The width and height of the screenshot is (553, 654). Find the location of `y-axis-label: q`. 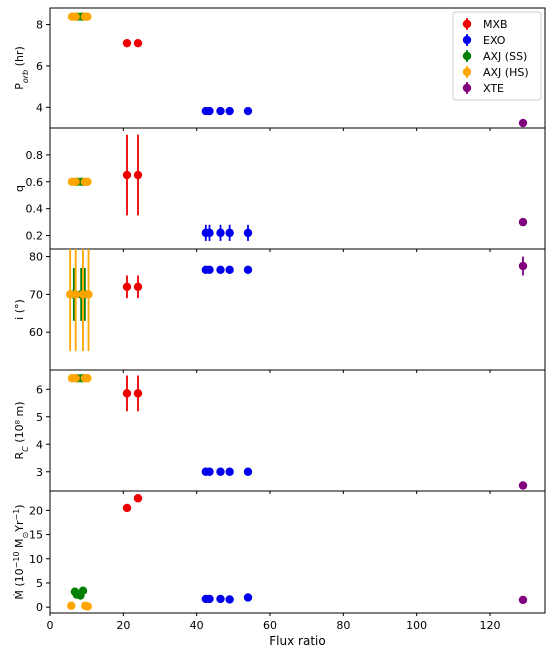

y-axis-label: q is located at coordinates (19, 188).